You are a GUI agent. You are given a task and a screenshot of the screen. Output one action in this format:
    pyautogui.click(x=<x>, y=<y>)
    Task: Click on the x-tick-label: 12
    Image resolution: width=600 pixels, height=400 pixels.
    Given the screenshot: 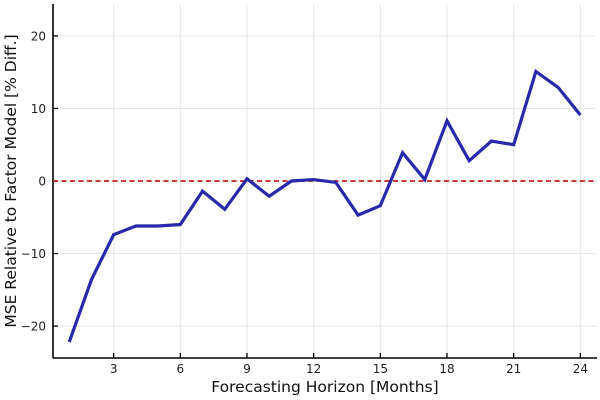 What is the action you would take?
    pyautogui.click(x=313, y=369)
    